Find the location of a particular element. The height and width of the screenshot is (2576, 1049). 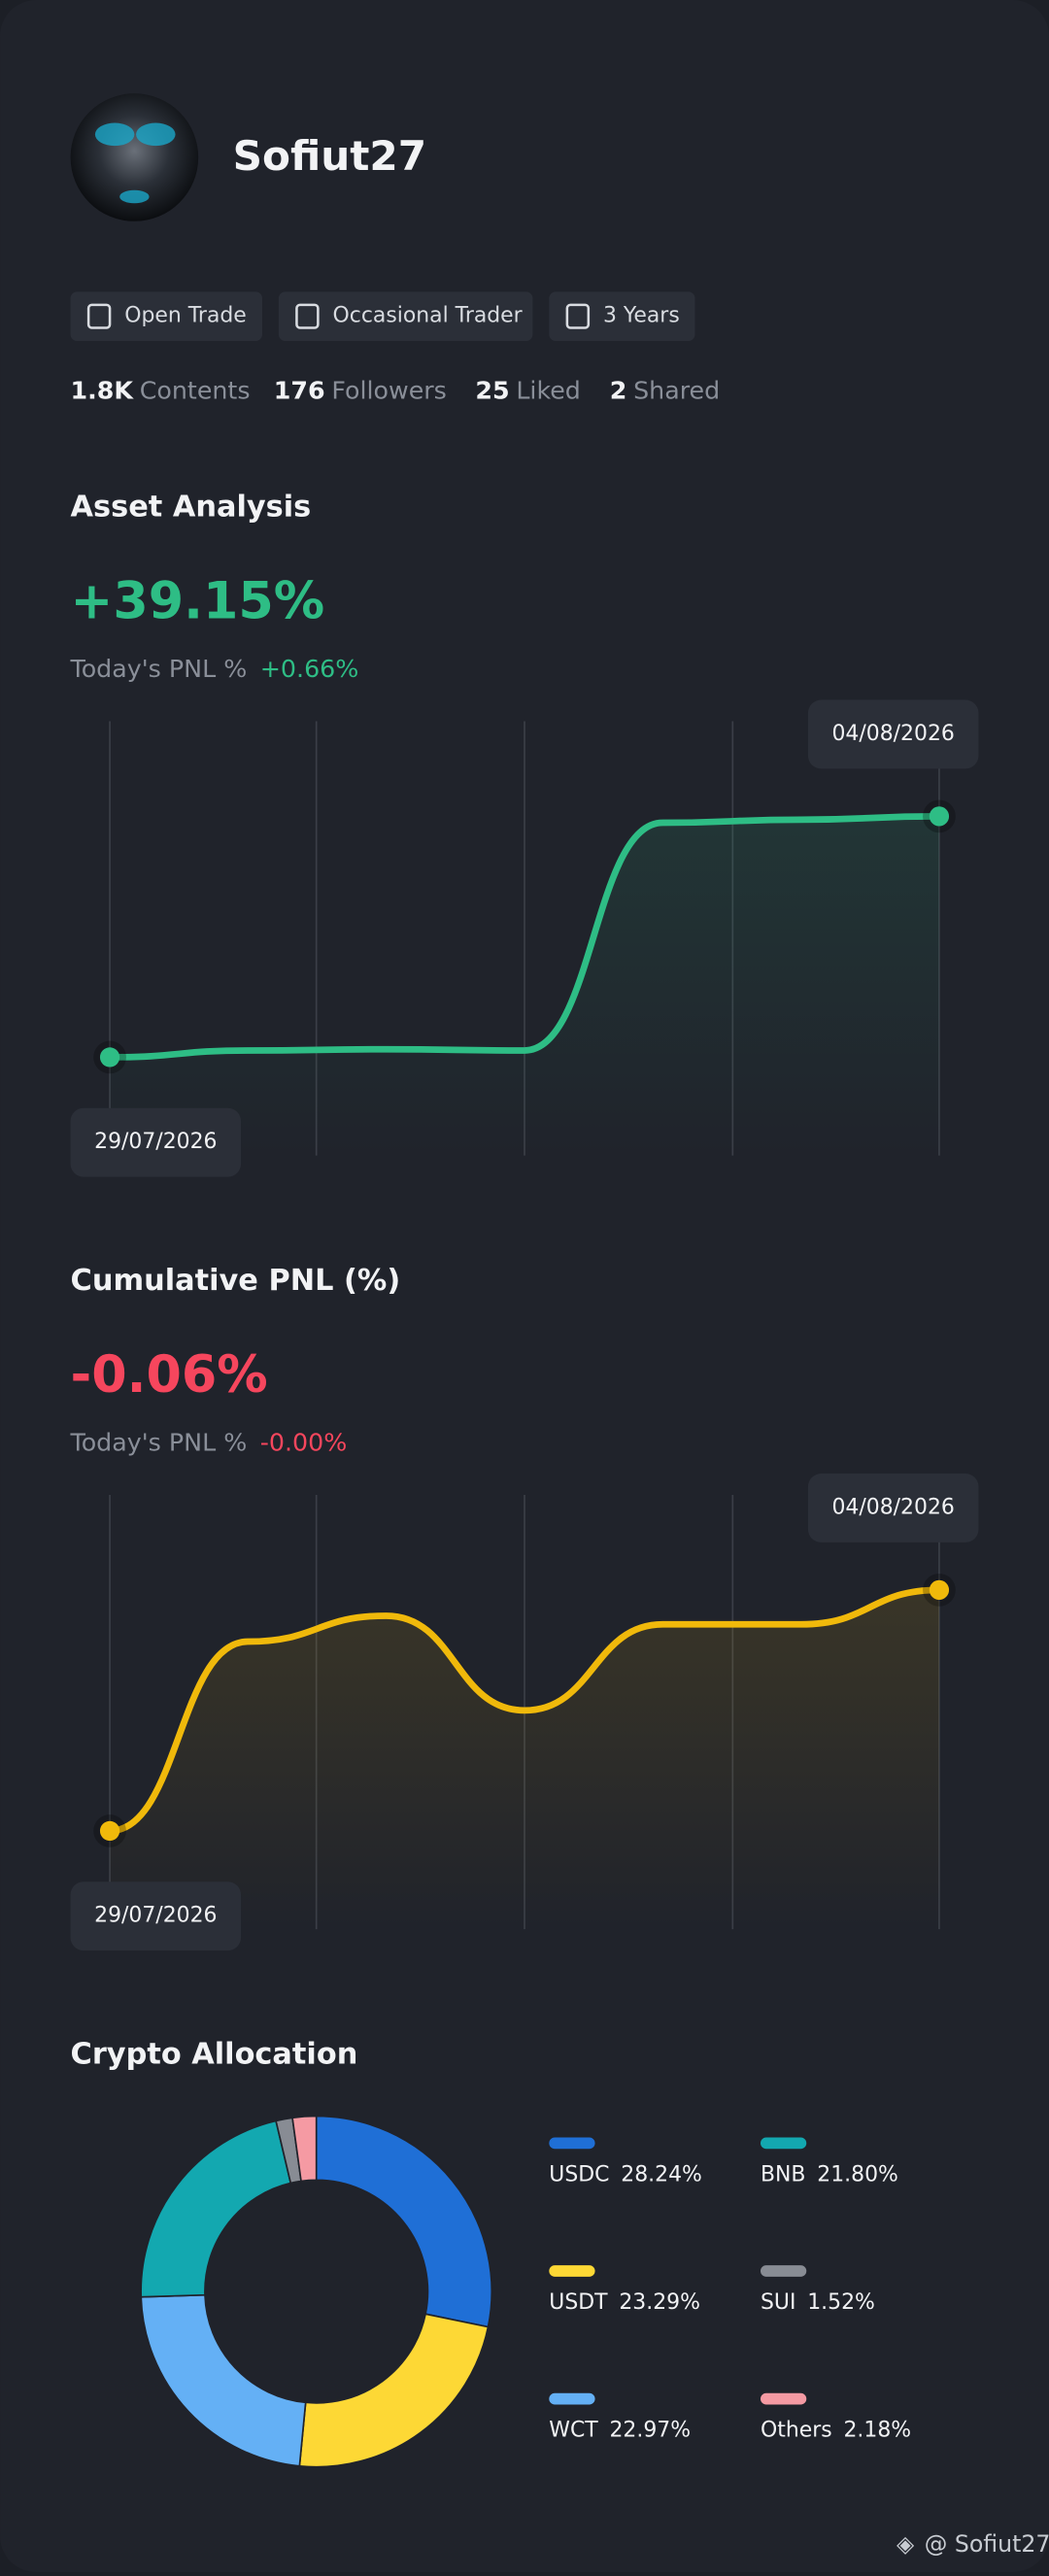

username: Sofiut27 is located at coordinates (329, 156).